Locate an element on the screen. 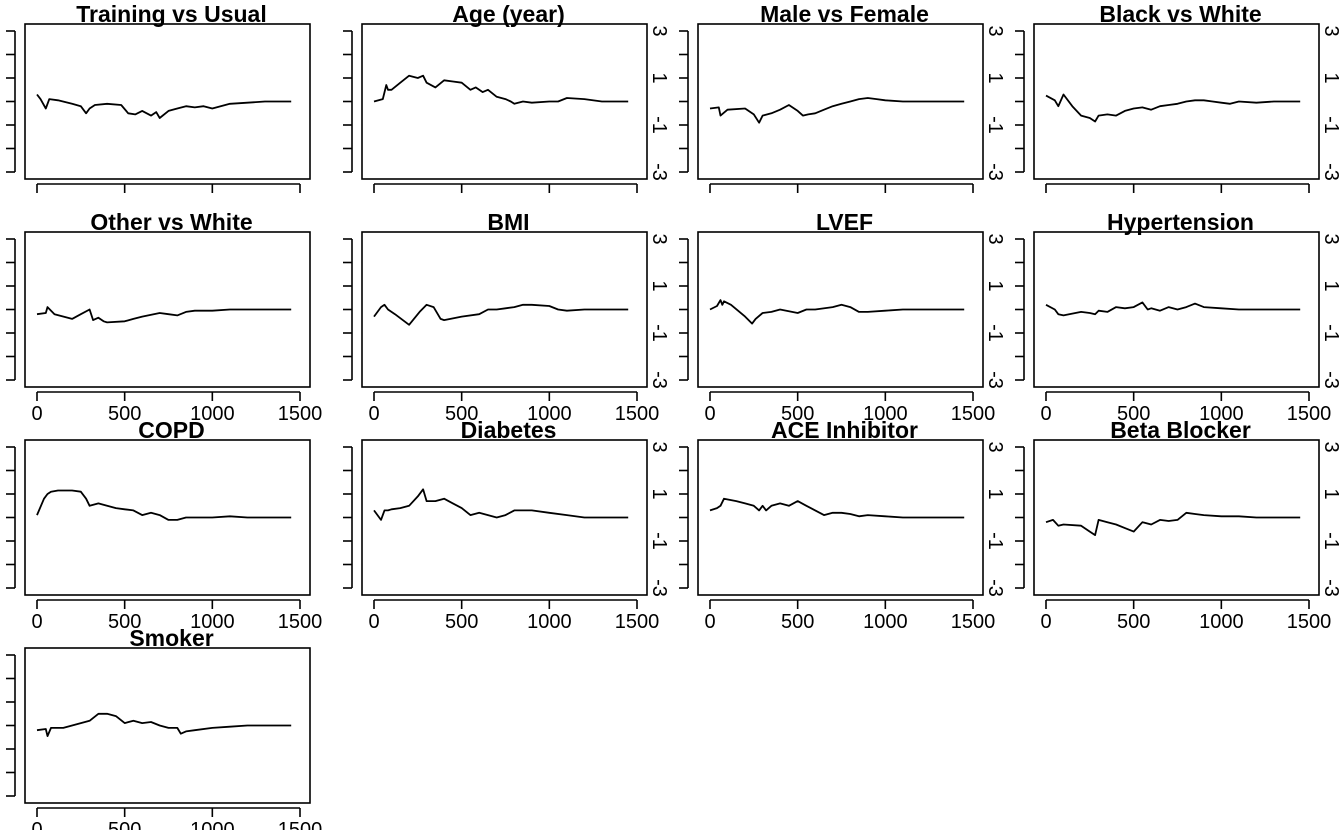 This screenshot has height=835, width=1344. panel-title: COPD is located at coordinates (171, 430).